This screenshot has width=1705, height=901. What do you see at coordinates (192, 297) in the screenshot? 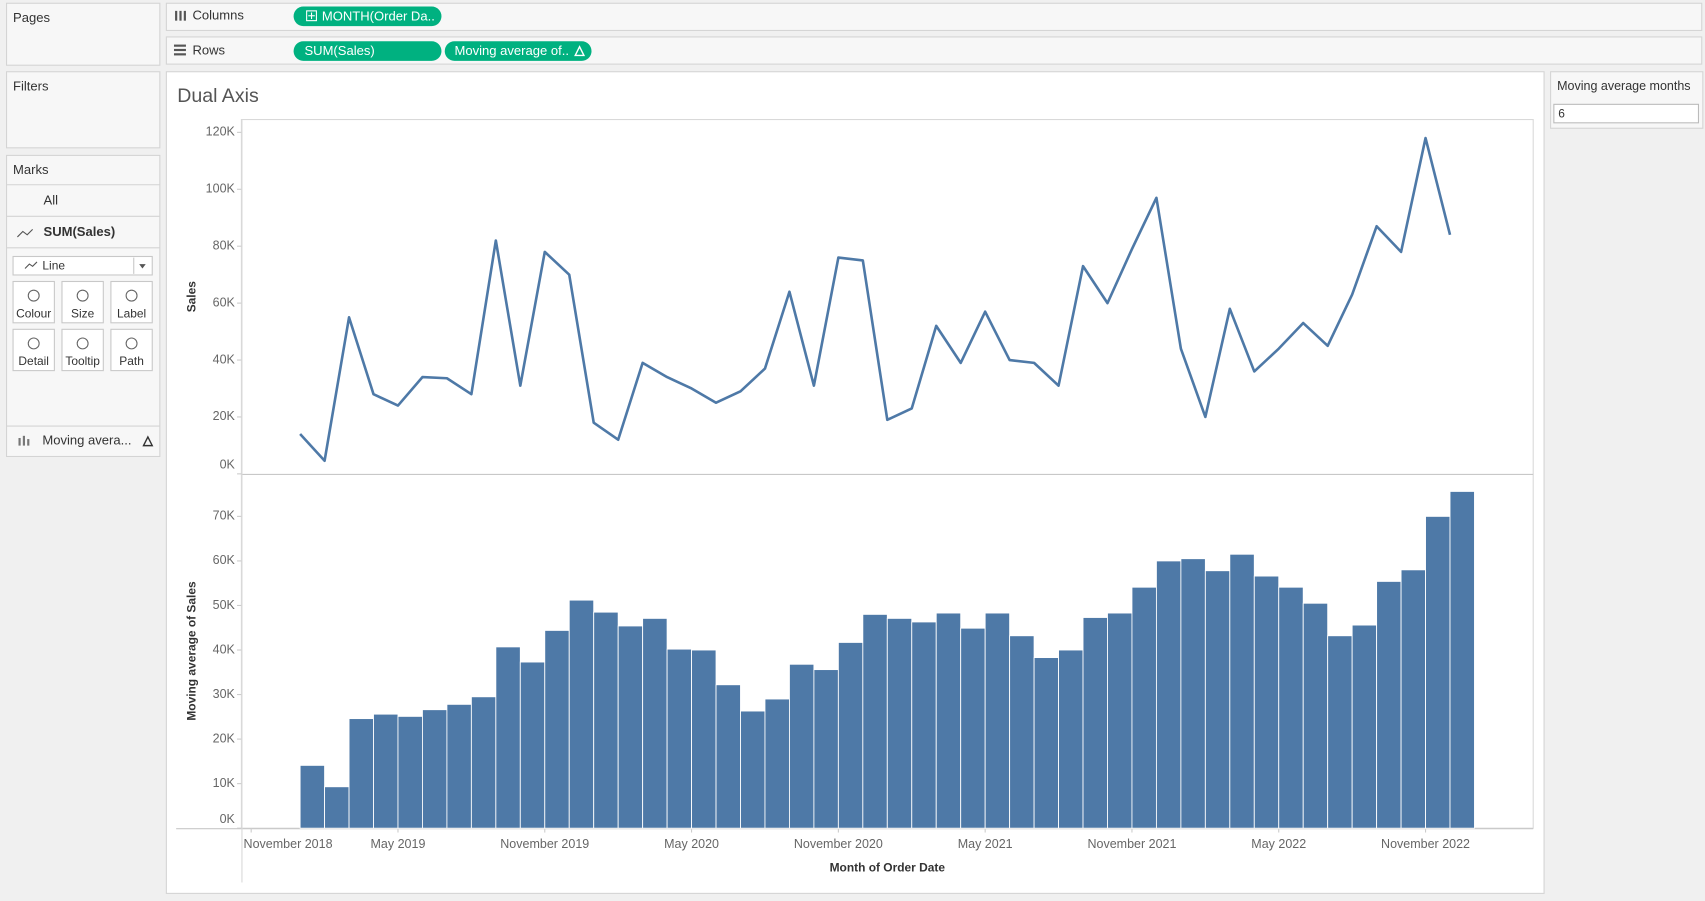
I see `y-axis-title: Sales` at bounding box center [192, 297].